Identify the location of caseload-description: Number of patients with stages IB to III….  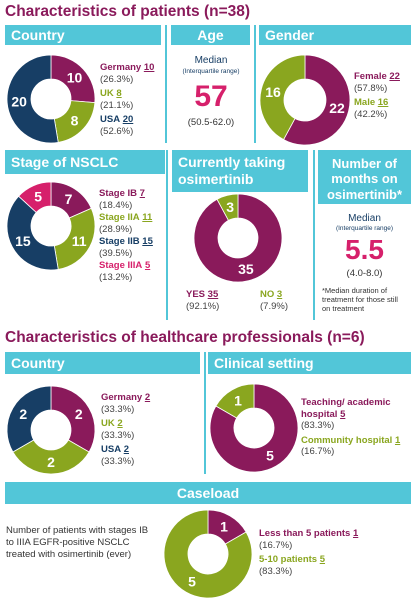
(77, 542).